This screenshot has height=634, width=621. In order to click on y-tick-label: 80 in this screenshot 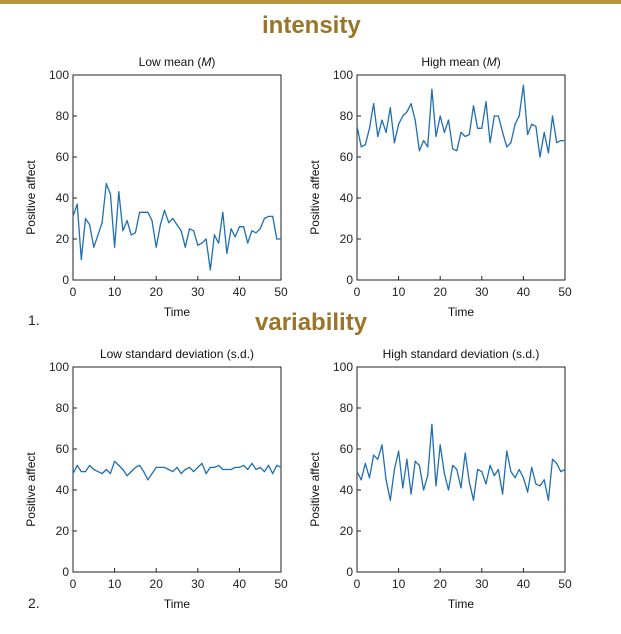, I will do `click(347, 408)`.